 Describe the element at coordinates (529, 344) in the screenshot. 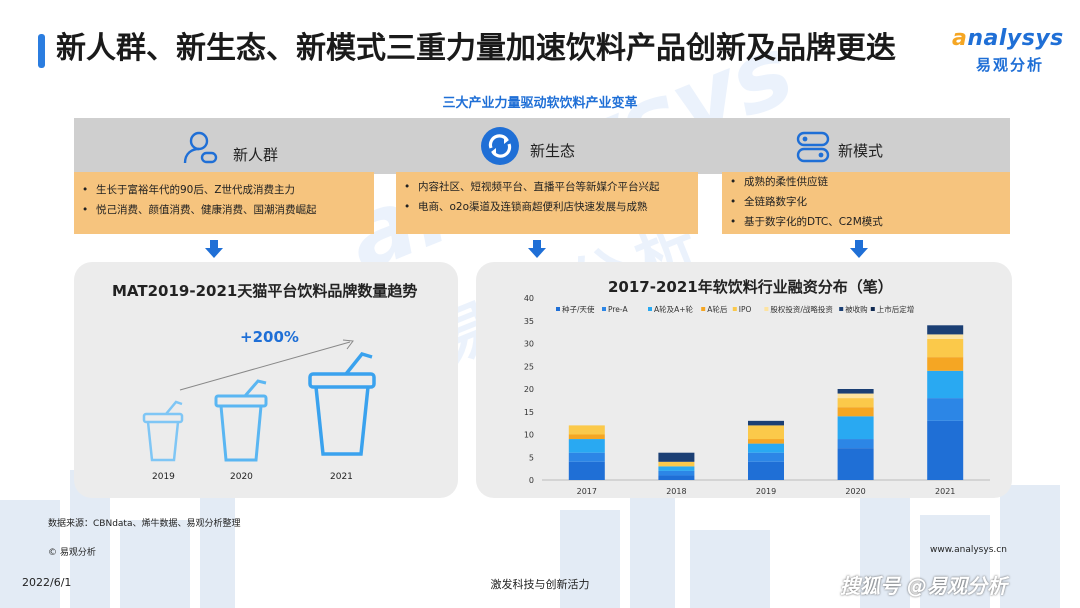

I see `y-tick-label: 30` at that location.